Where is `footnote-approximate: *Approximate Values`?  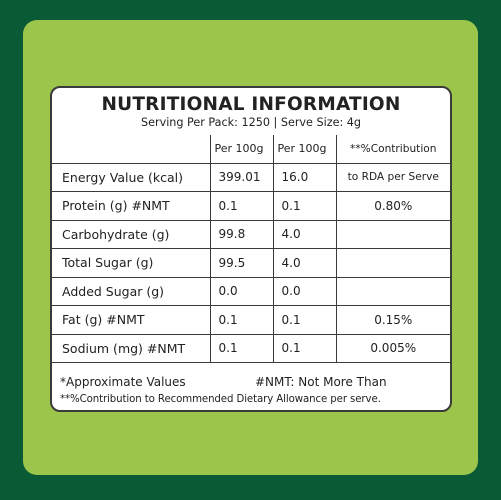
footnote-approximate: *Approximate Values is located at coordinates (123, 382).